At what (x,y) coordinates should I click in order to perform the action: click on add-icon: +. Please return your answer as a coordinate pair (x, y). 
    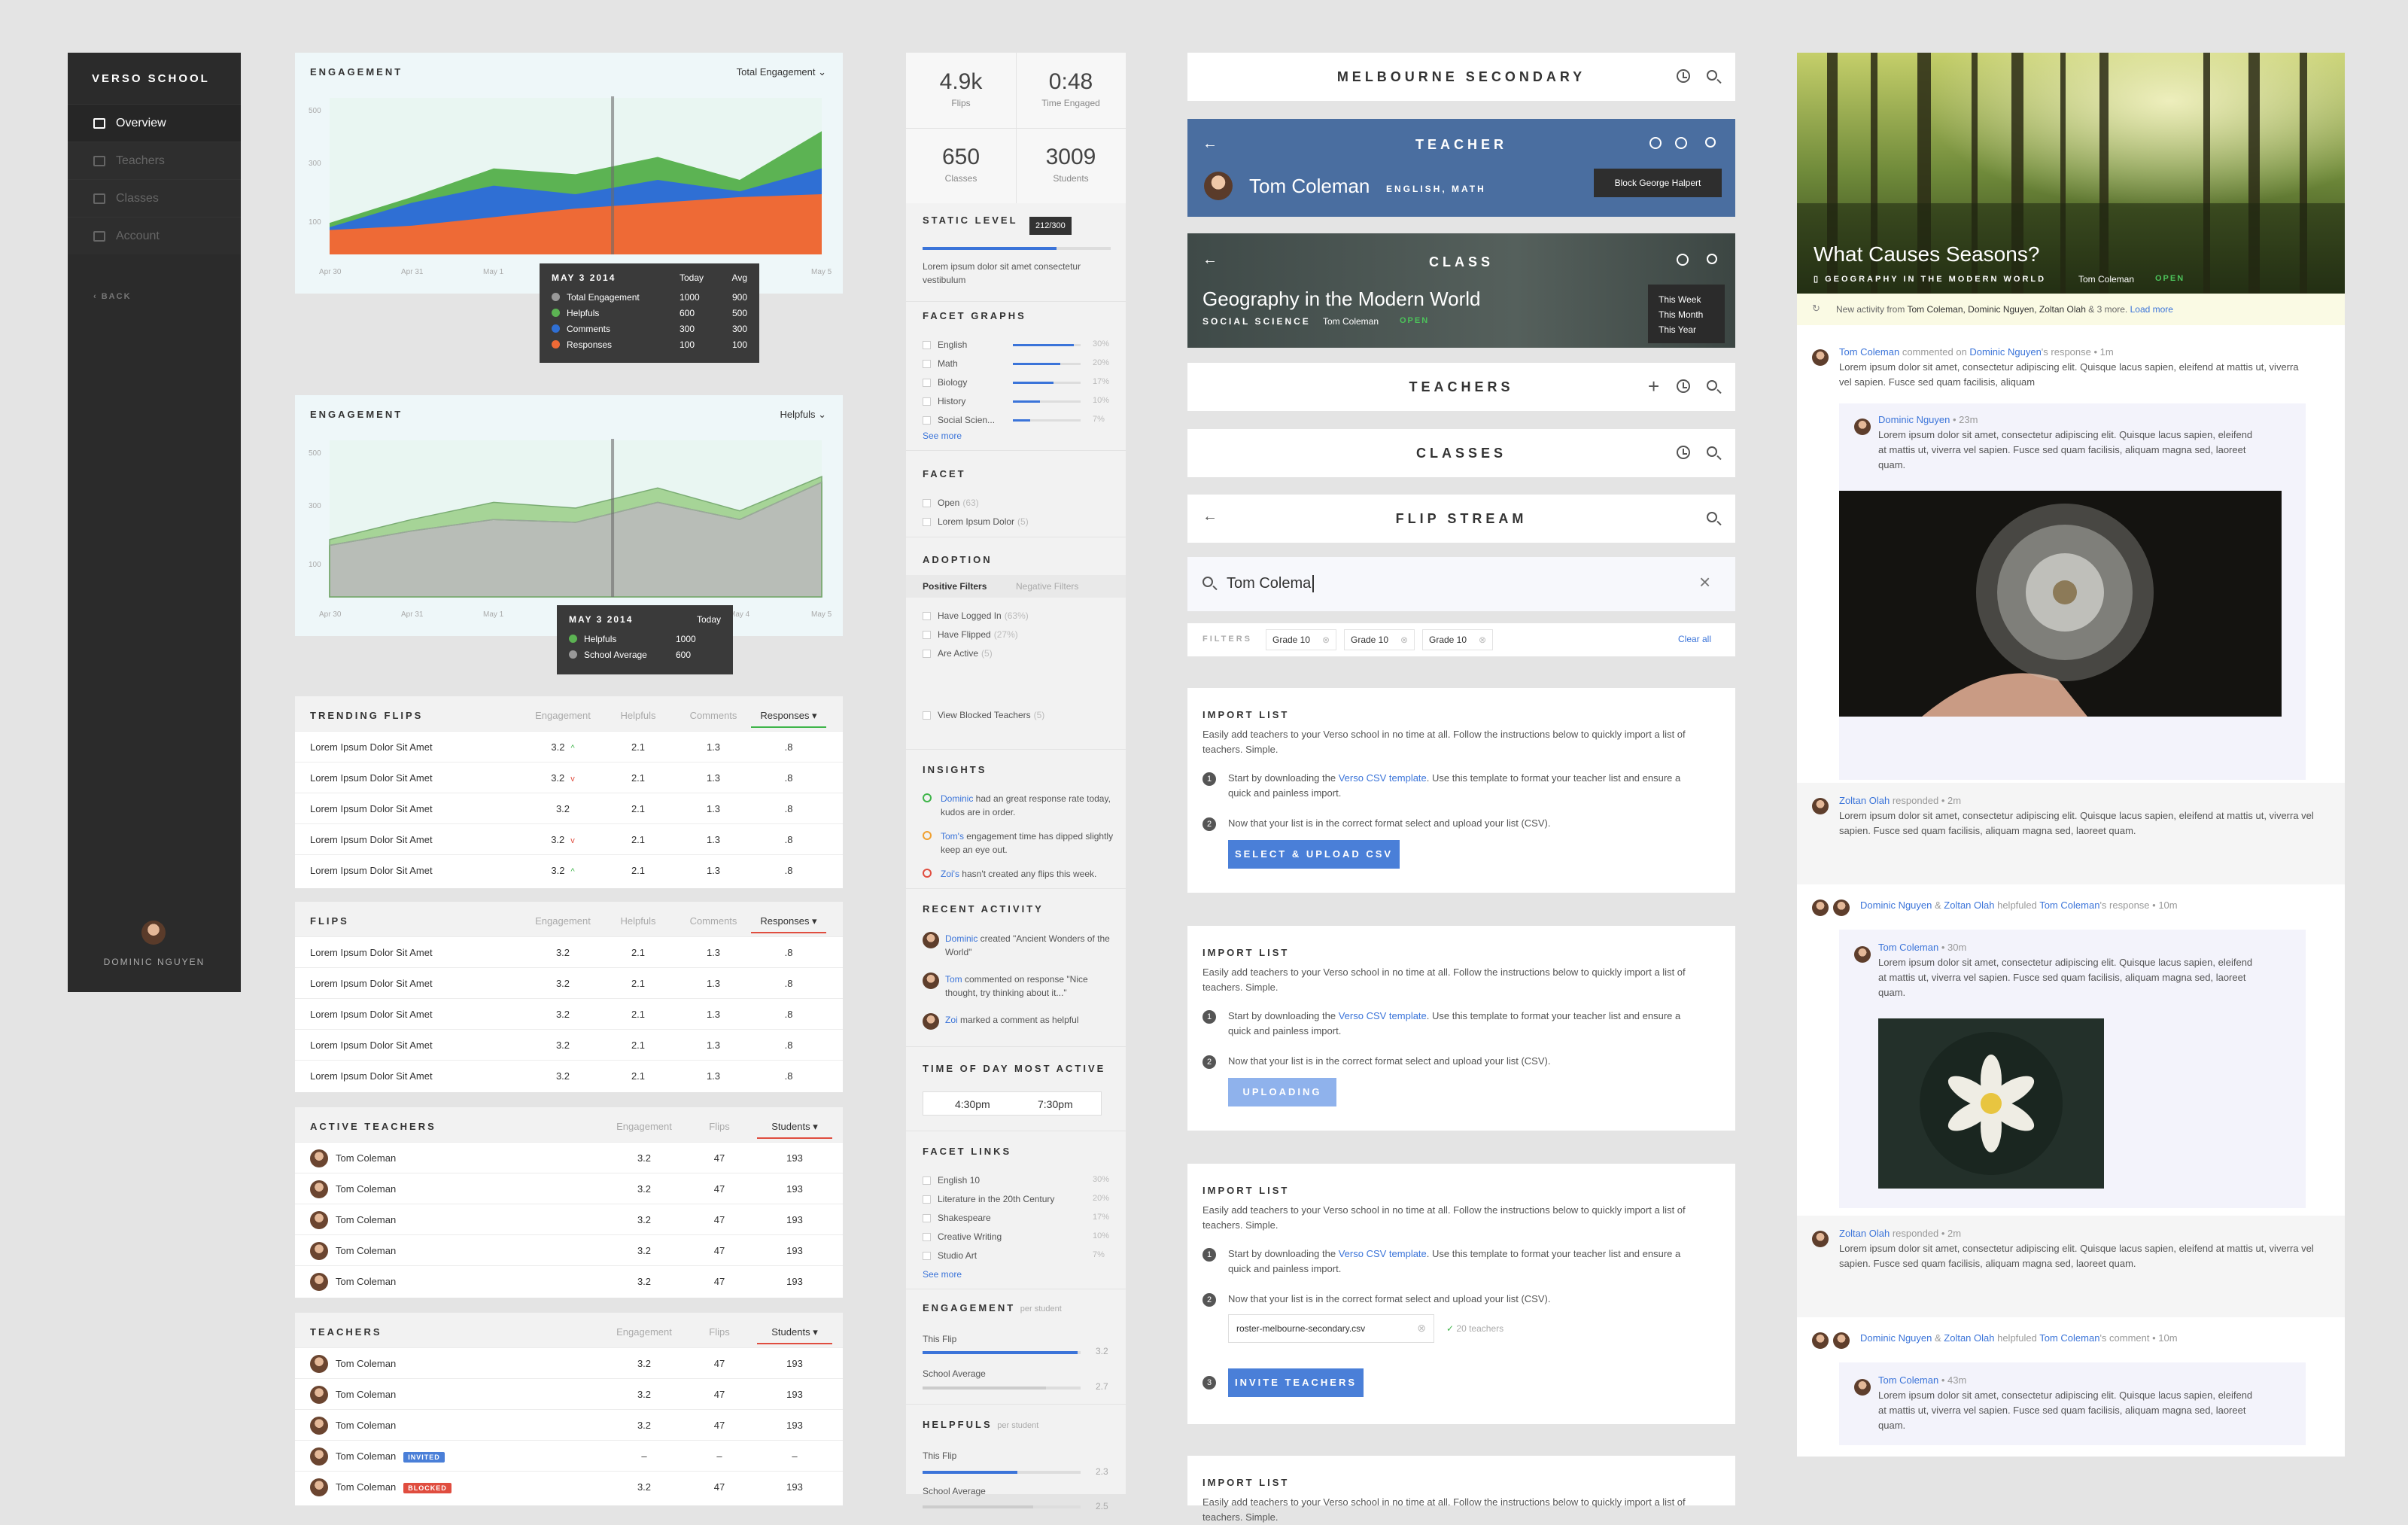
    Looking at the image, I should click on (1653, 387).